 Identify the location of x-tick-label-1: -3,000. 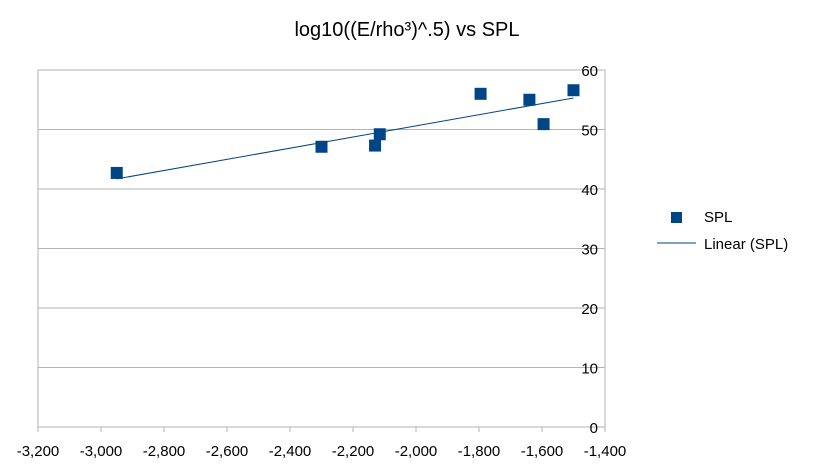
(101, 451).